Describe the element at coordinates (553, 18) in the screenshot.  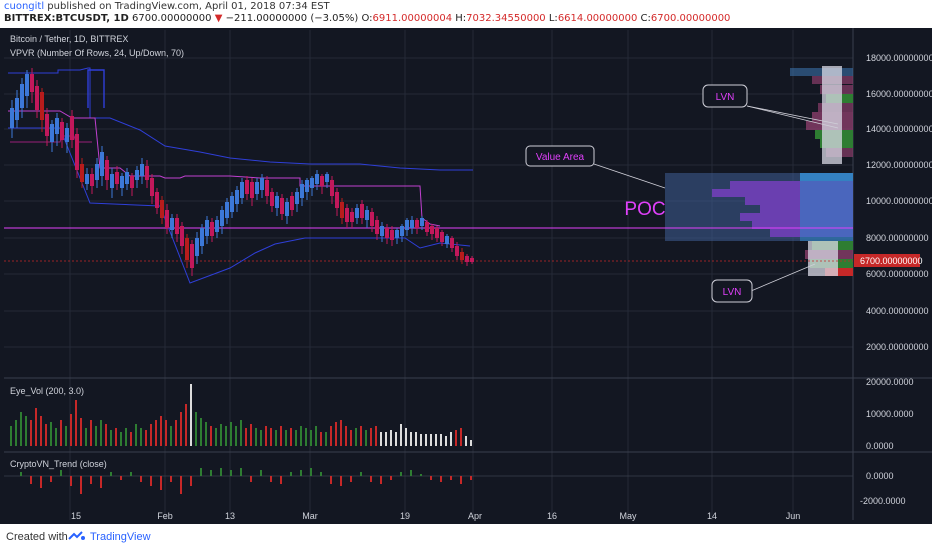
I see `low-label: L:` at that location.